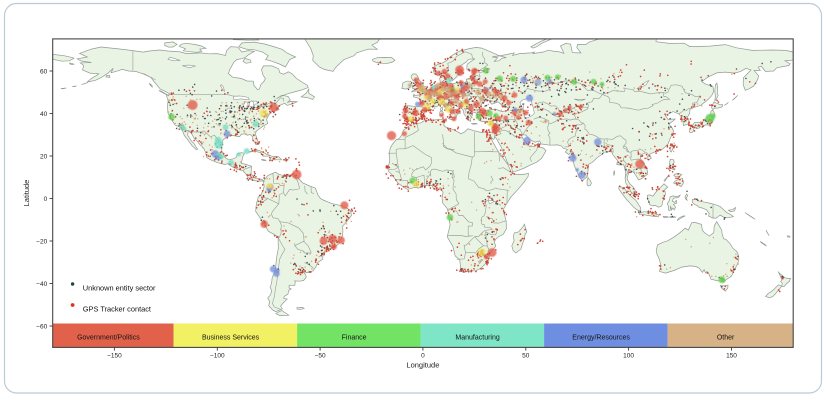  Describe the element at coordinates (731, 355) in the screenshot. I see `svg-text: 150` at that location.